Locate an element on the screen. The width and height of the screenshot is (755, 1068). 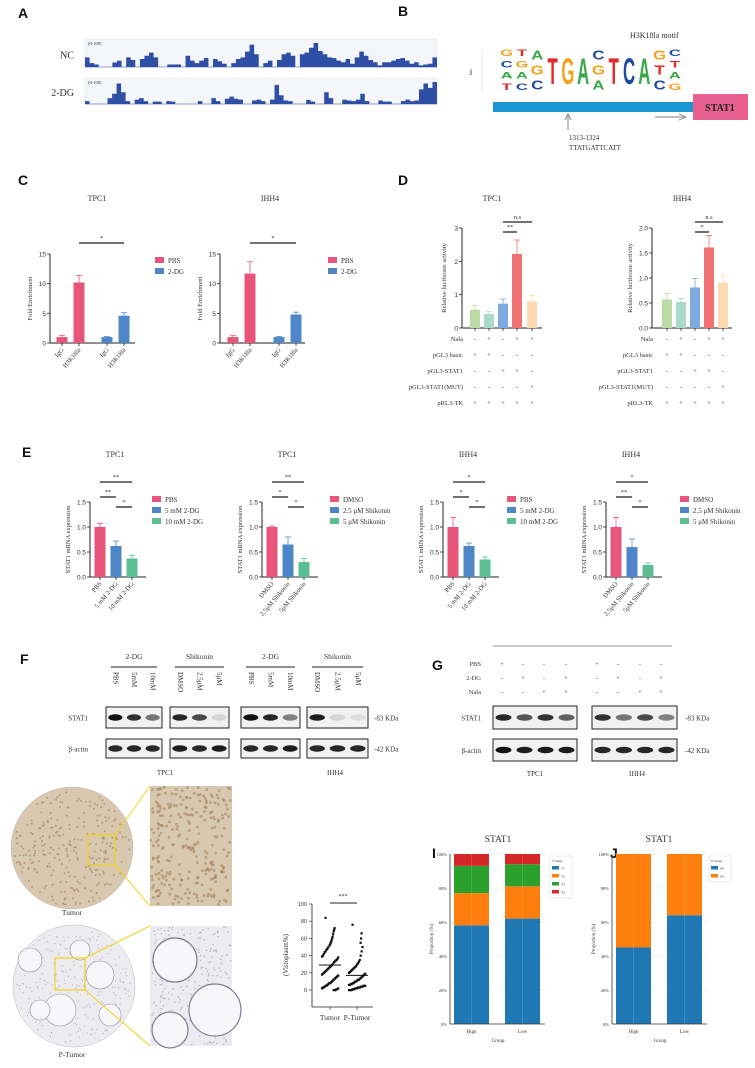
condition-cell: - is located at coordinates (618, 664).